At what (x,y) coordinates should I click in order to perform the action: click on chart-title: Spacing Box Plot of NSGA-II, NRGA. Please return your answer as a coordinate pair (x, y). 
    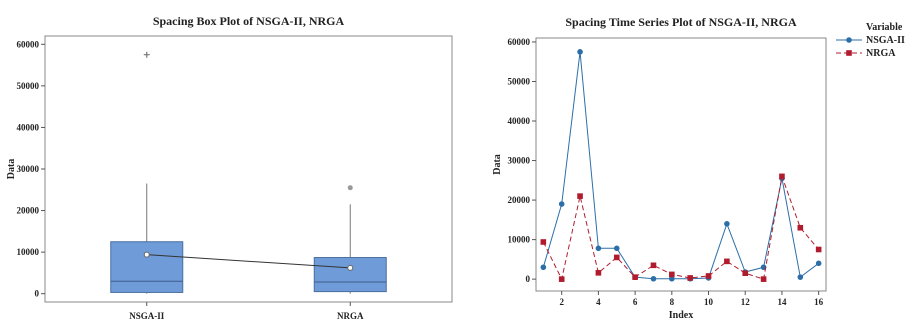
    Looking at the image, I should click on (249, 21).